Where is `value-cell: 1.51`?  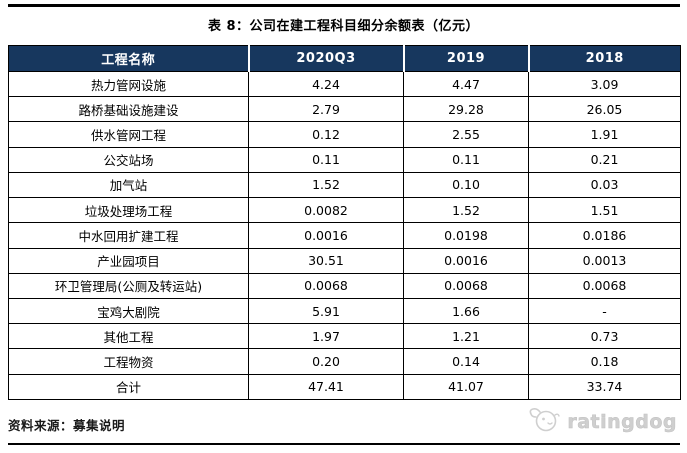
value-cell: 1.51 is located at coordinates (604, 210).